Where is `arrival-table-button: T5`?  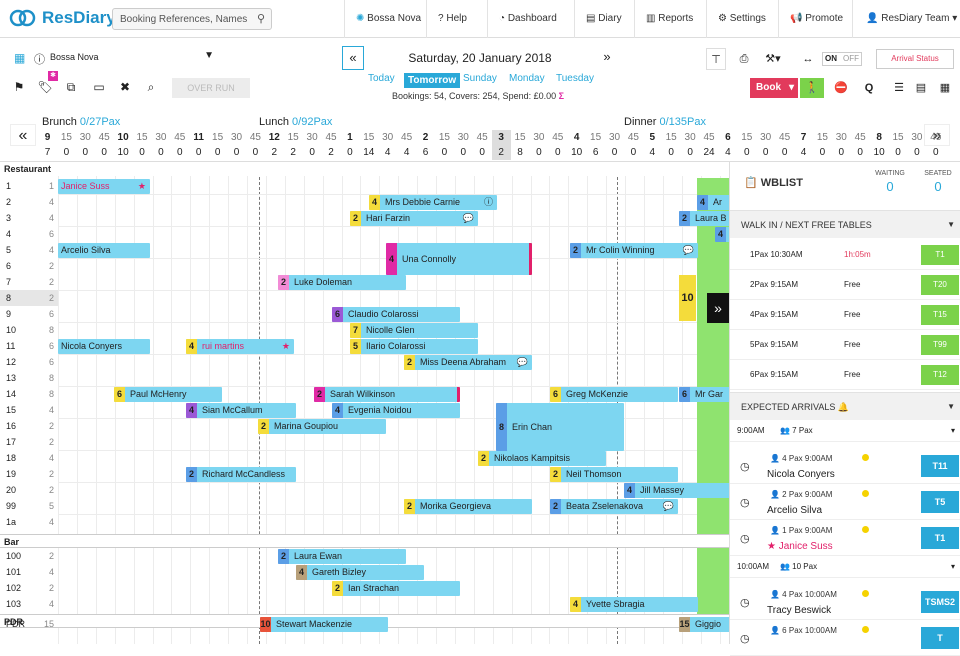 arrival-table-button: T5 is located at coordinates (940, 502).